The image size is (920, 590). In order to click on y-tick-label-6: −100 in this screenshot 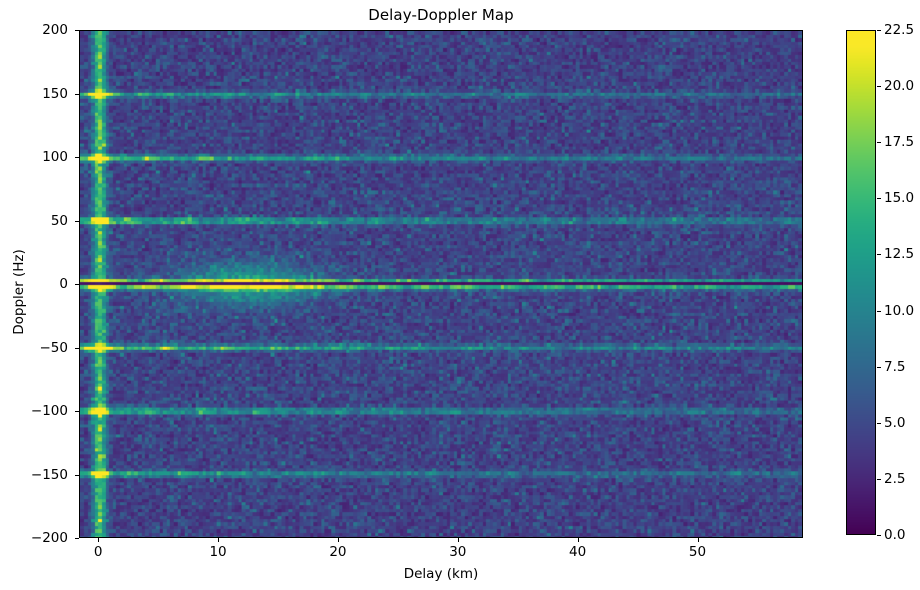, I will do `click(49, 411)`.